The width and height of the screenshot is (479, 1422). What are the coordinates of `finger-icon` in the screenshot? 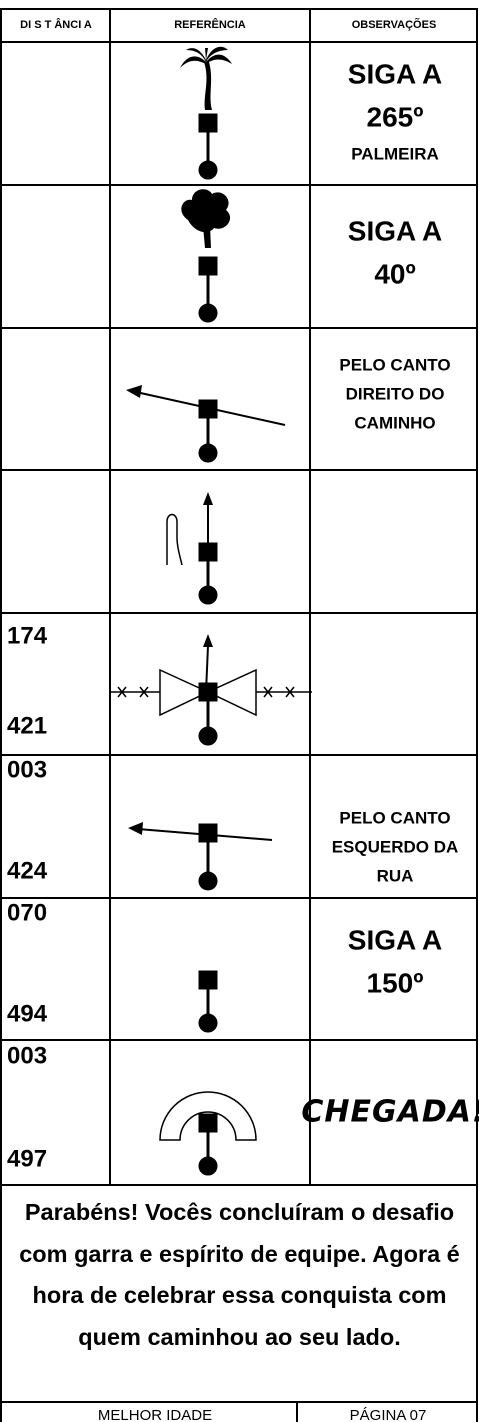 It's located at (174, 539).